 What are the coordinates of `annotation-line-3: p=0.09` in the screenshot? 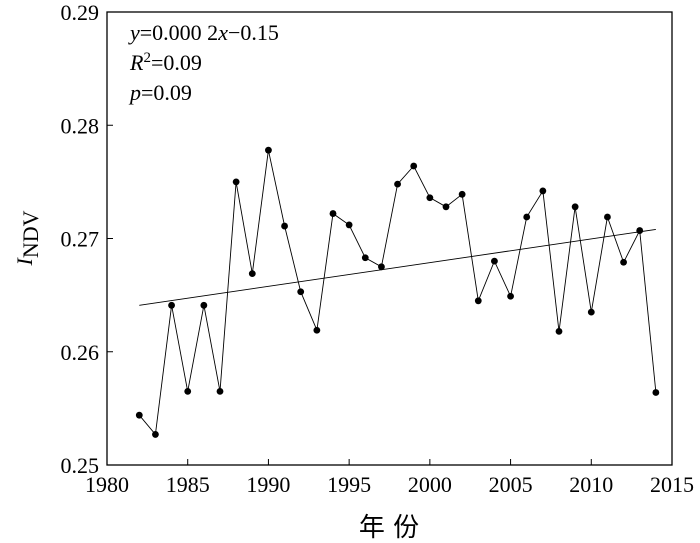 It's located at (160, 92).